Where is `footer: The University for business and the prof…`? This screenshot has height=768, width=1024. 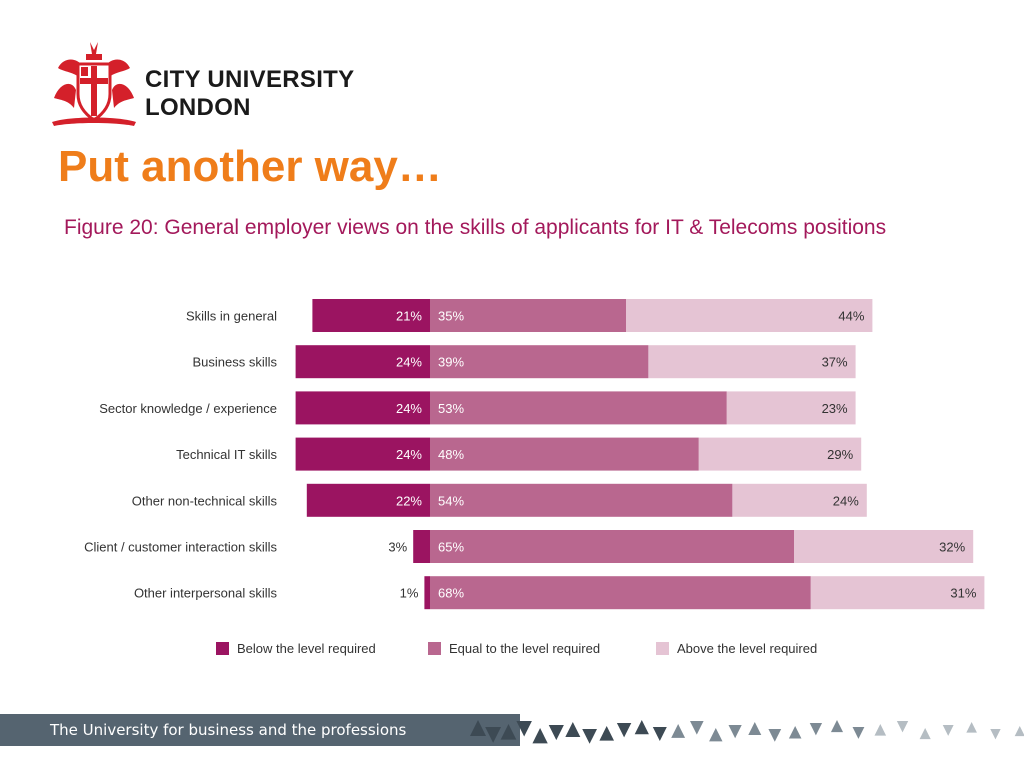
footer: The University for business and the prof… is located at coordinates (512, 730).